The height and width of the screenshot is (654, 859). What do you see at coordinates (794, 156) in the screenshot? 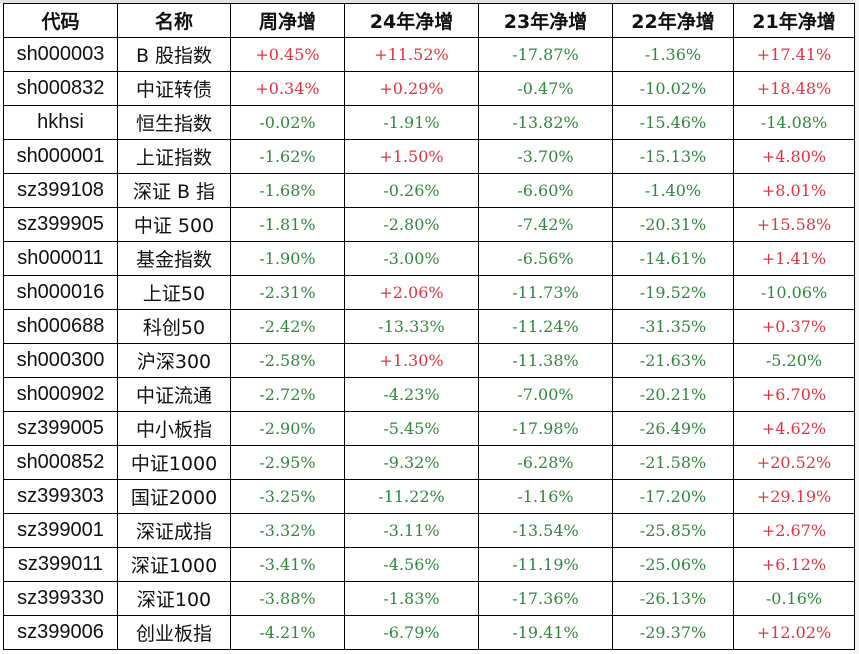
I see `cell-2021-change: +4.80%` at bounding box center [794, 156].